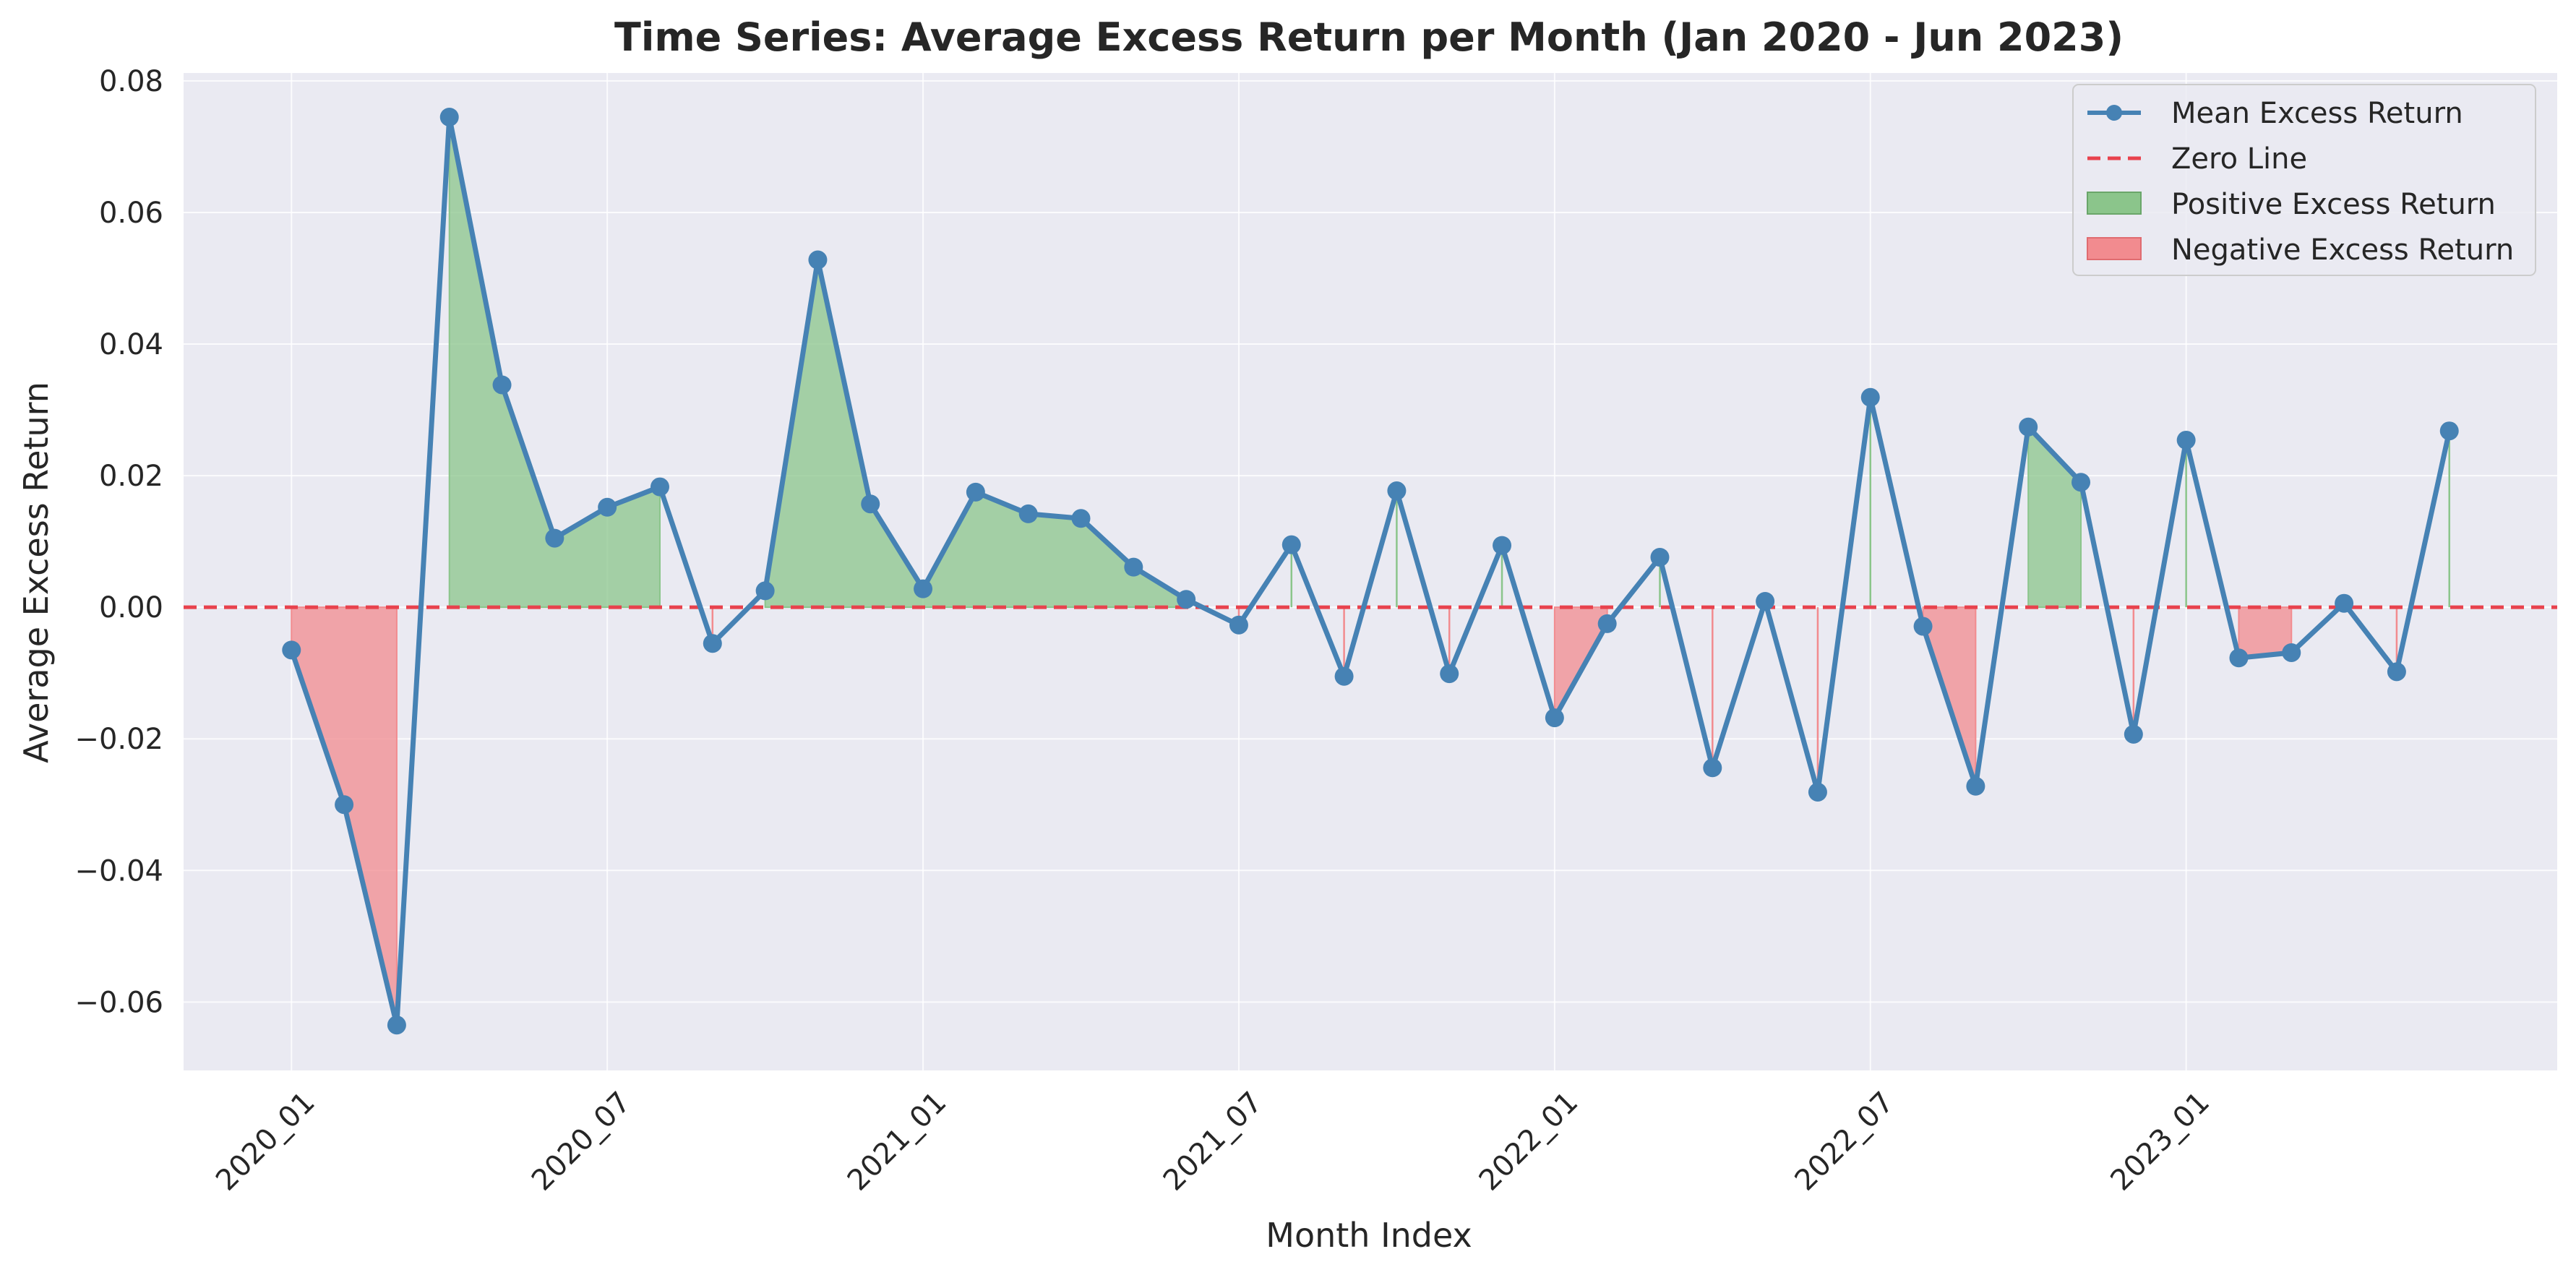  What do you see at coordinates (131, 607) in the screenshot?
I see `y-tick-label: 0.00` at bounding box center [131, 607].